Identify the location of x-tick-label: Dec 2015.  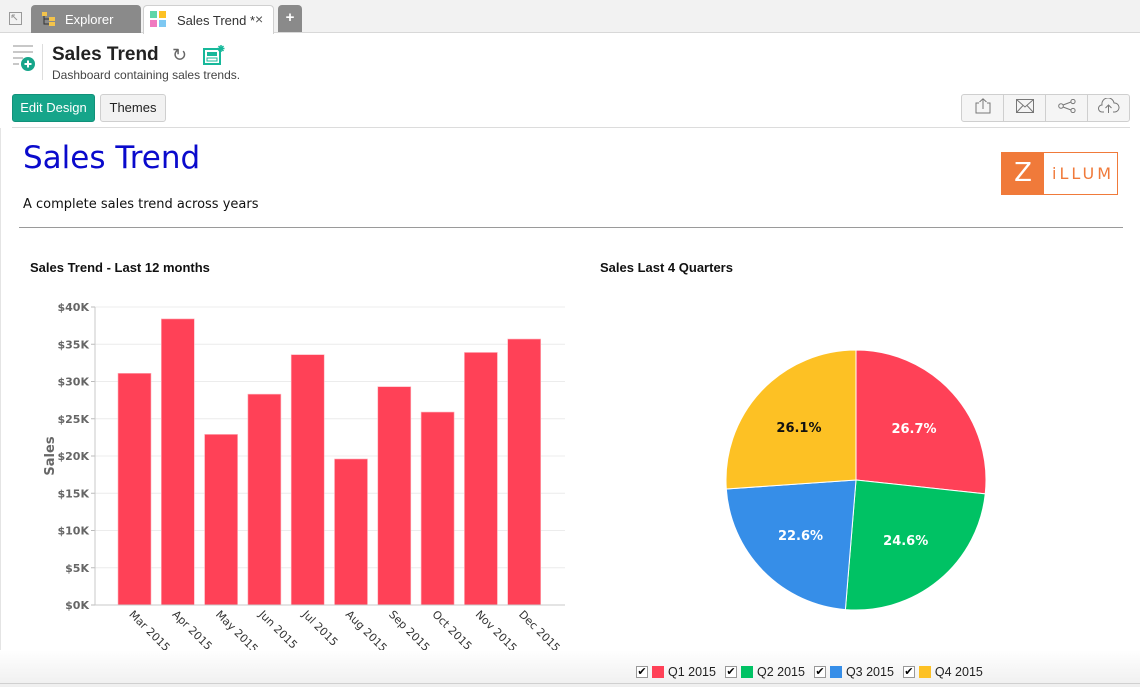
(539, 631).